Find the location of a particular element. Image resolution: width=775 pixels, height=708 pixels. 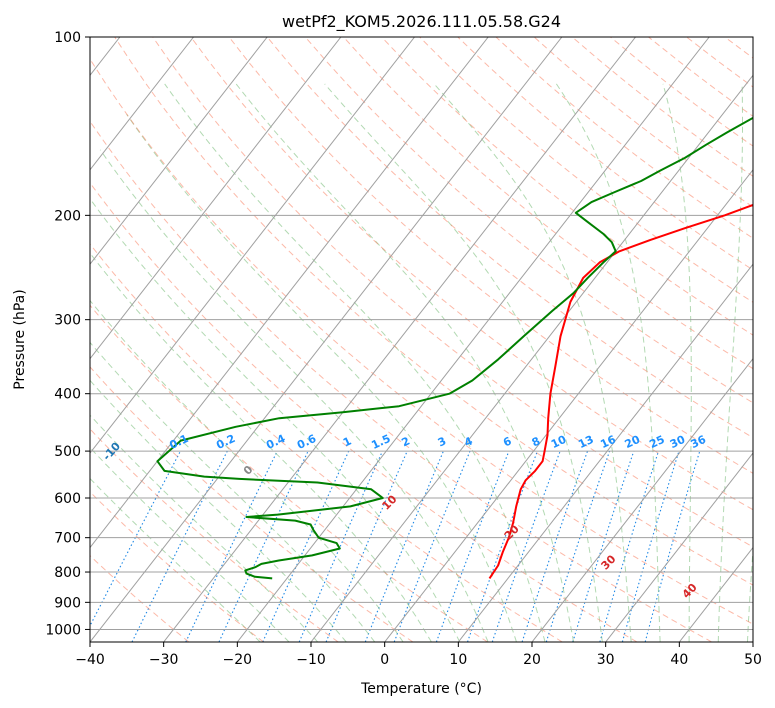

x-tick-label: 0 is located at coordinates (384, 660).